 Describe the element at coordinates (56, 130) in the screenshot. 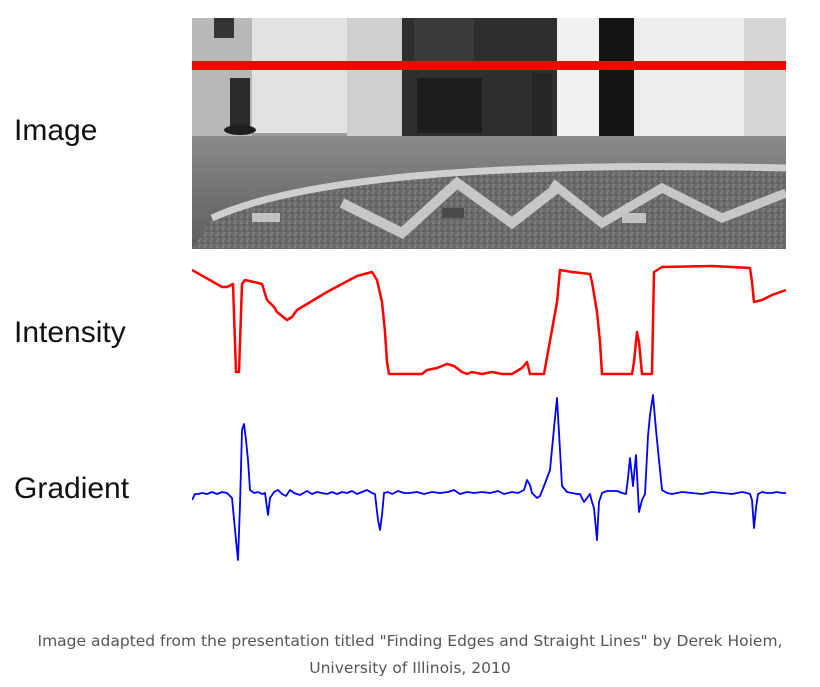

I see `image-row-label: Image` at that location.